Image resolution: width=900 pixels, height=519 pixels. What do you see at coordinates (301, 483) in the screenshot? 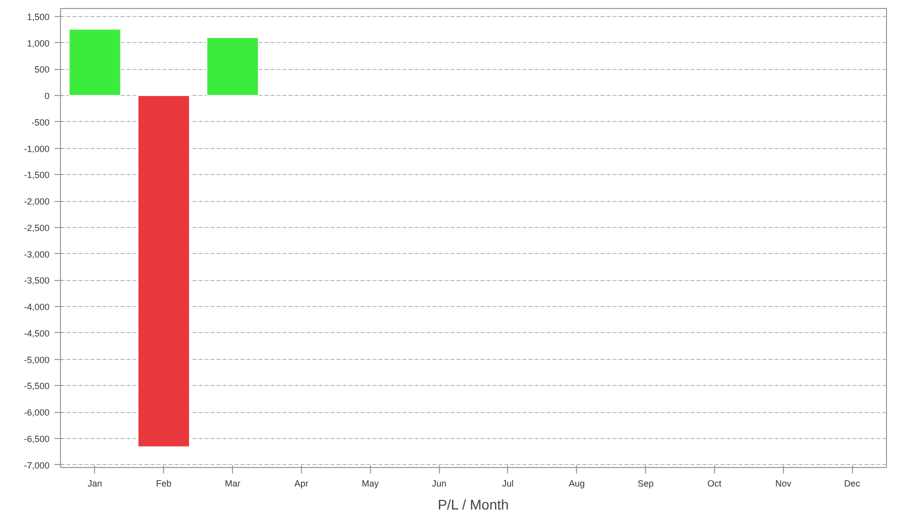
I see `x-tick-label: Apr` at bounding box center [301, 483].